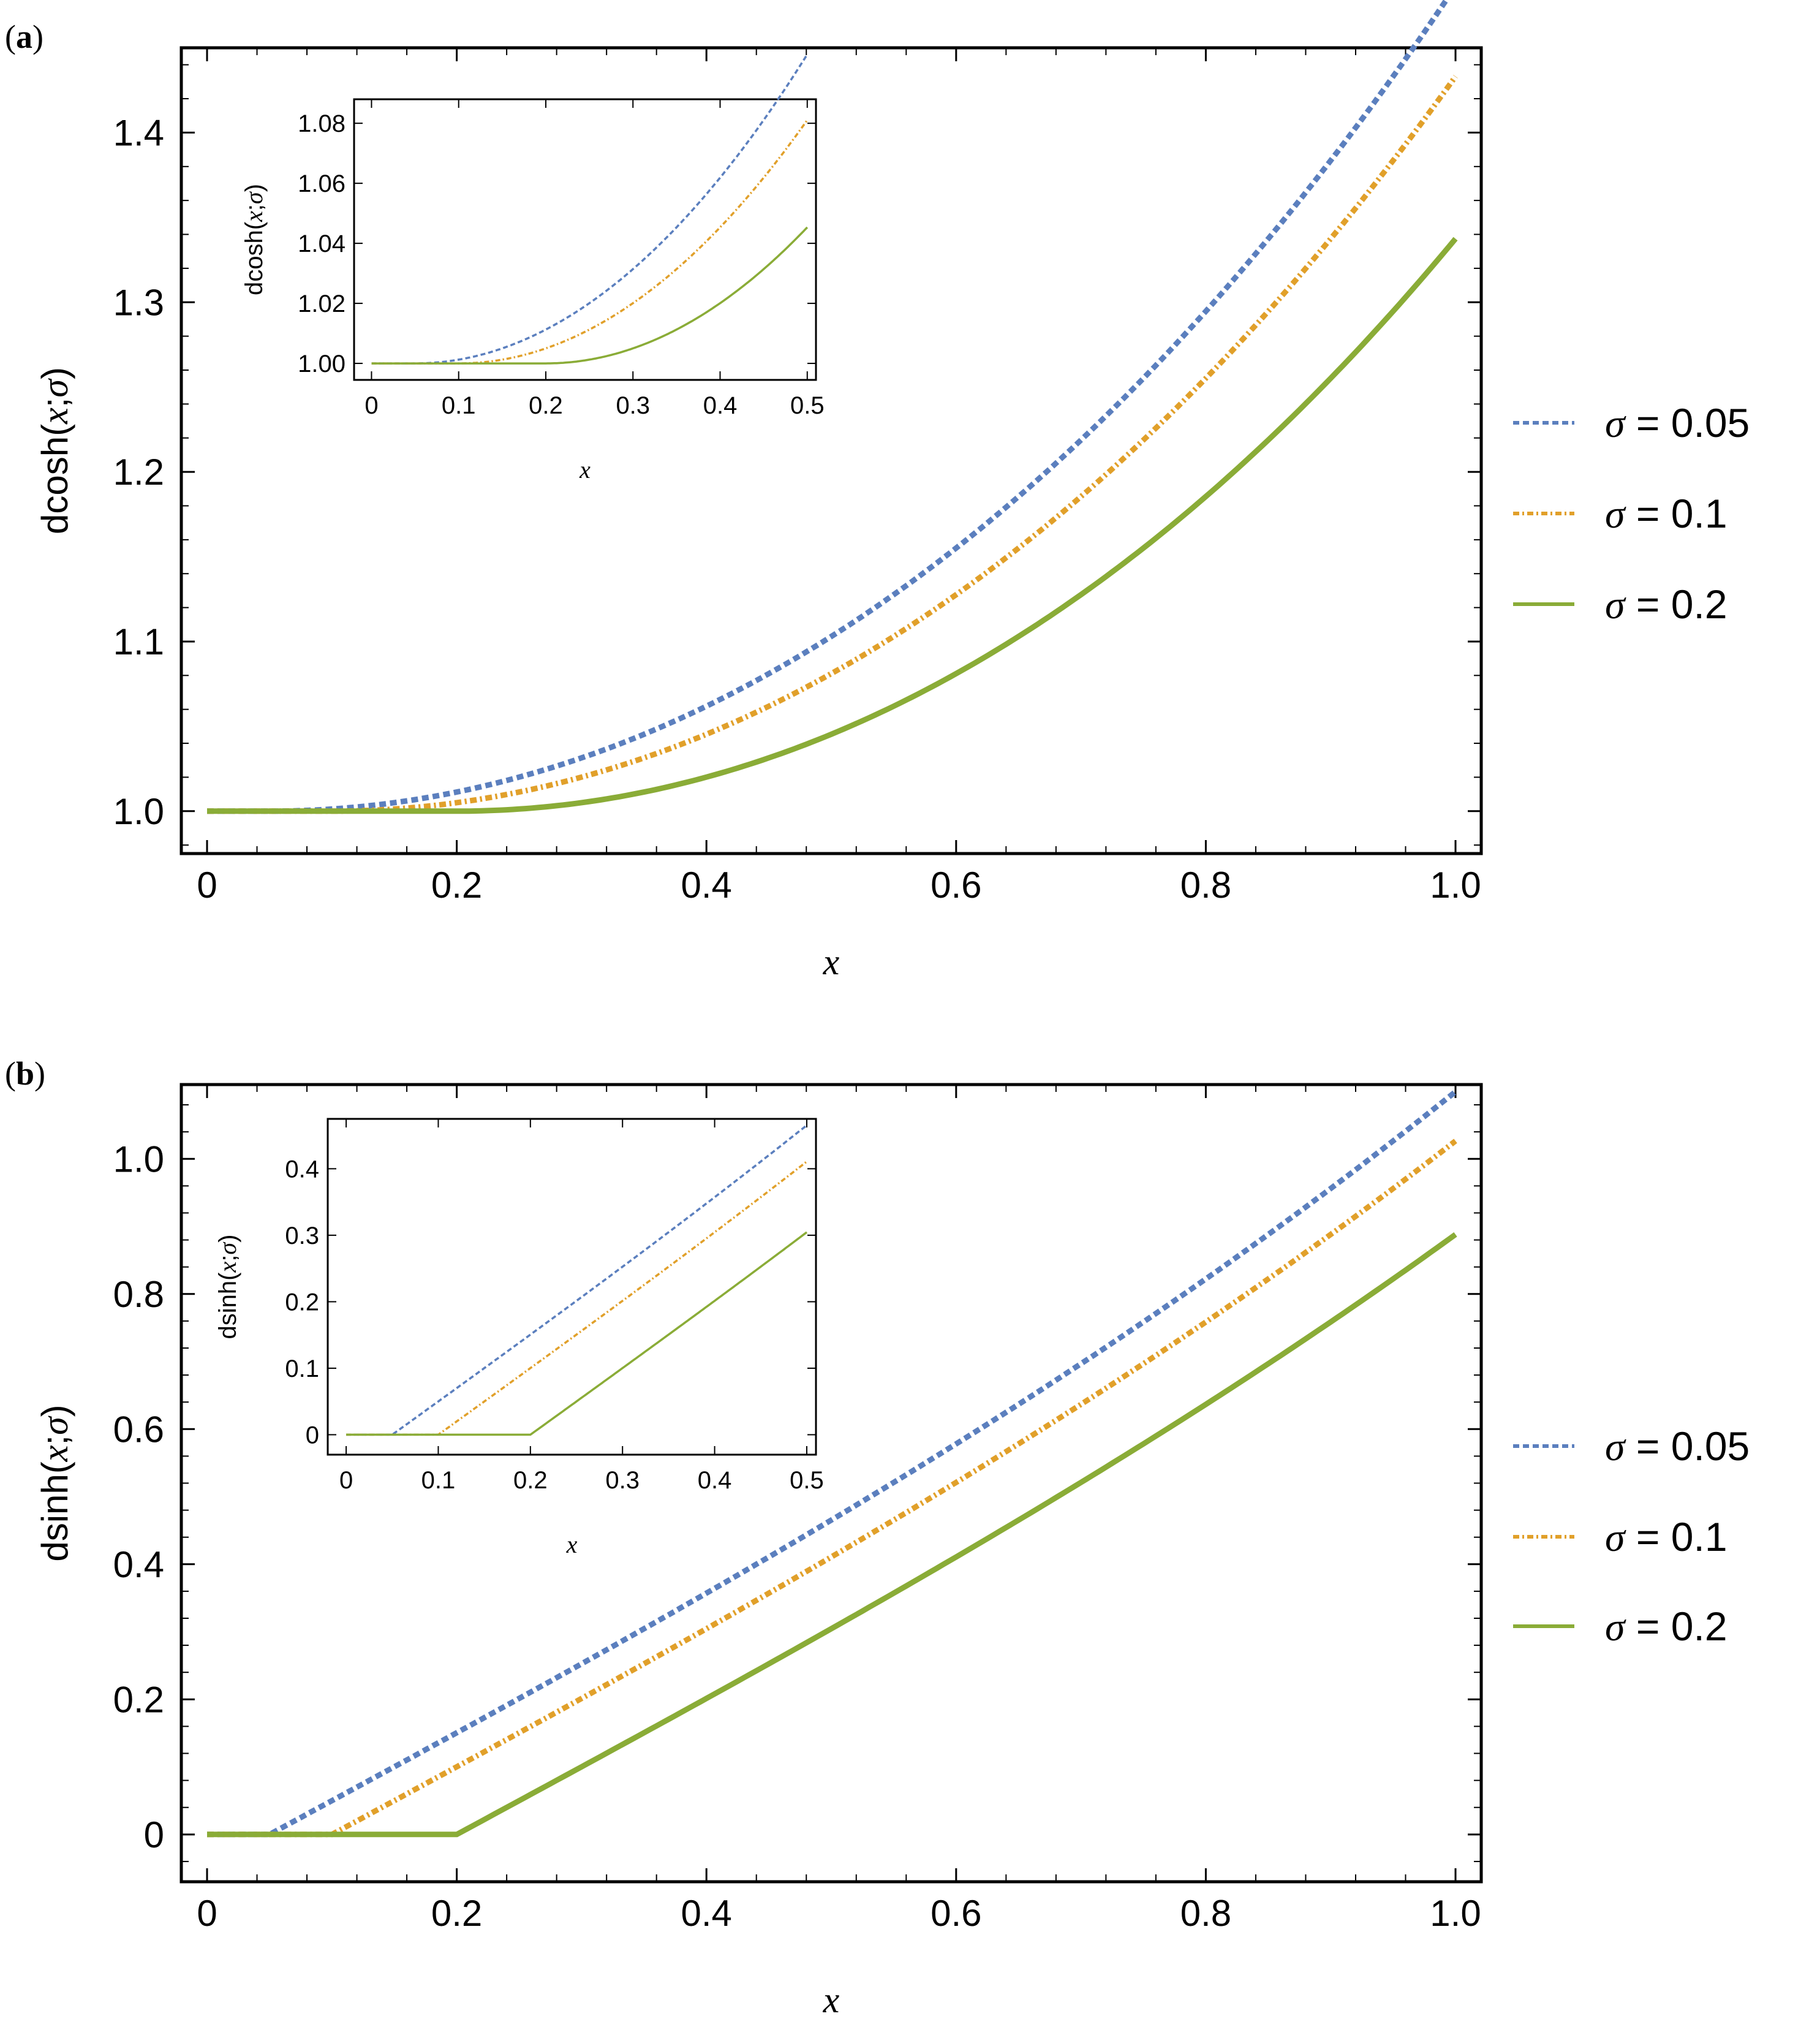  Describe the element at coordinates (321, 303) in the screenshot. I see `inset-y-tick-label: 1.02` at that location.